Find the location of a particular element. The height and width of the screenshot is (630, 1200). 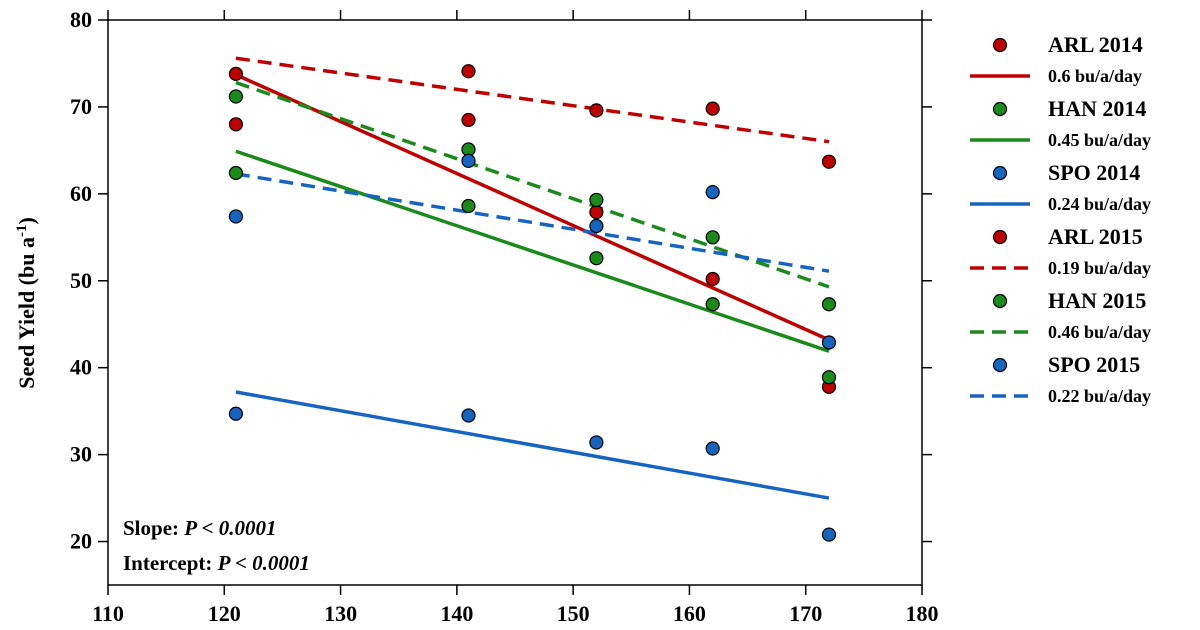

x-tick-label: 120 is located at coordinates (224, 613).